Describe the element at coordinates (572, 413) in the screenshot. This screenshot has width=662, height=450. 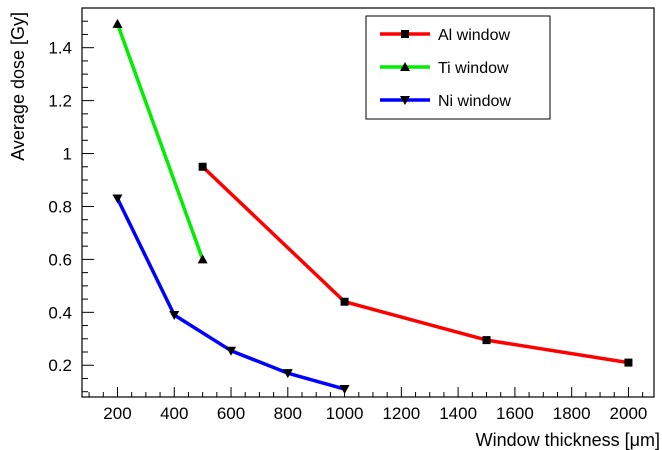
I see `x-tick-label: 1800` at that location.